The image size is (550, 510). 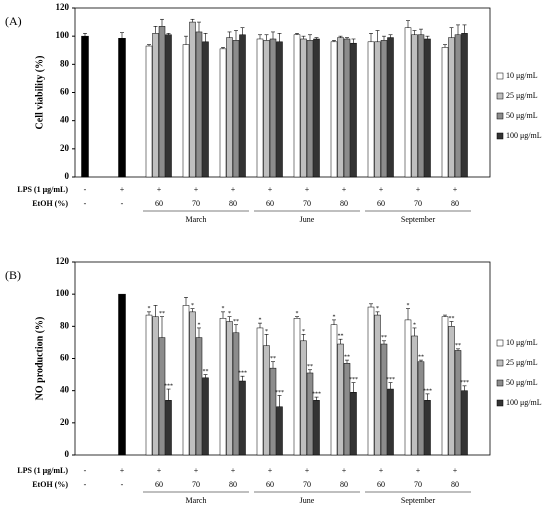 I want to click on y-tick-label: 80, so click(x=65, y=63).